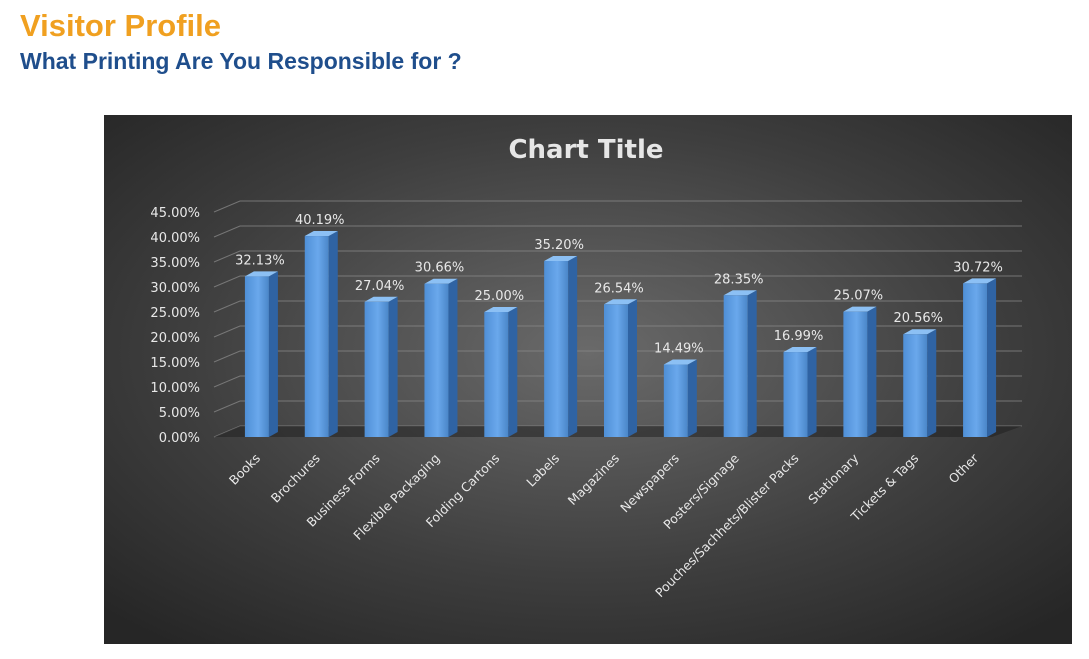 The width and height of the screenshot is (1089, 659). I want to click on y-tick-label: 25.00%, so click(175, 313).